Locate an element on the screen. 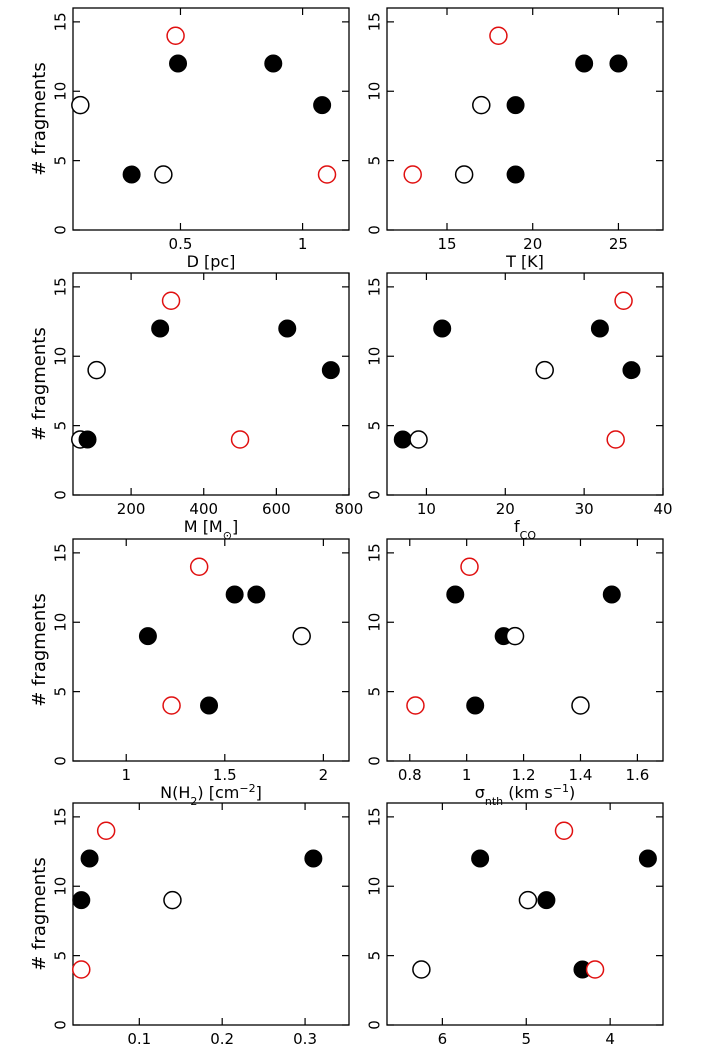  panel-sfe: 0.10.20.3051015SFE (%)# fragments is located at coordinates (189, 927).